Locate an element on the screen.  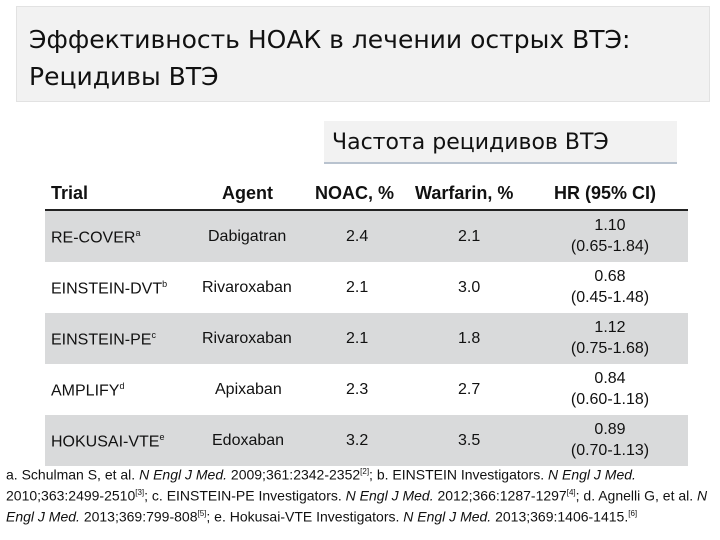
agent-cell: Edoxaban is located at coordinates (248, 440).